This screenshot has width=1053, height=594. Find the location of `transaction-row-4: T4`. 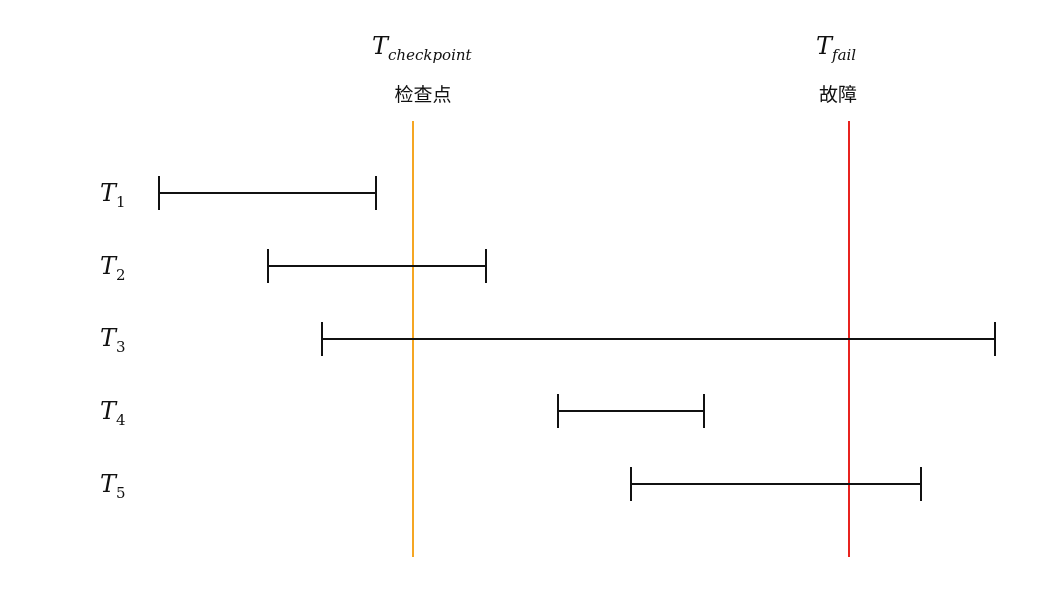

transaction-row-4: T4 is located at coordinates (402, 411).